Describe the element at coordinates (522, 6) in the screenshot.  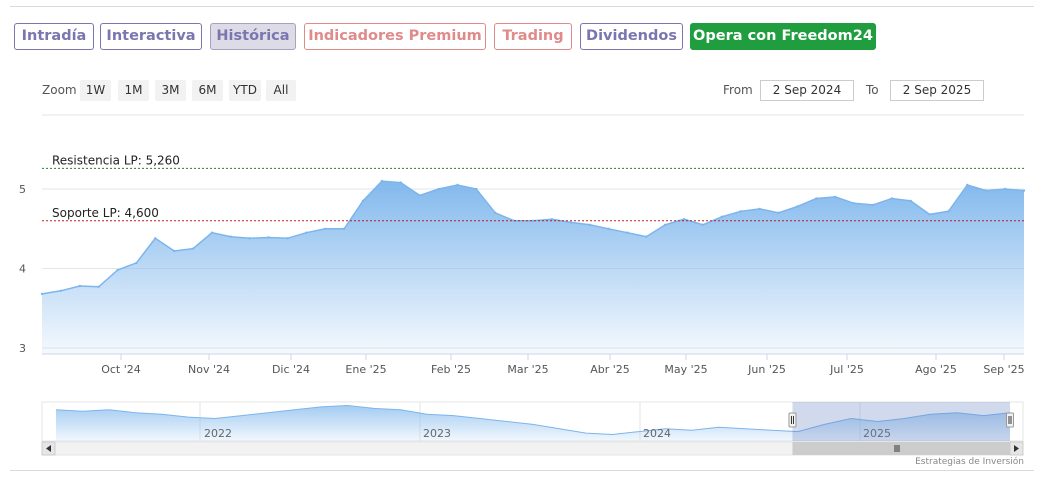
I see `top-divider` at that location.